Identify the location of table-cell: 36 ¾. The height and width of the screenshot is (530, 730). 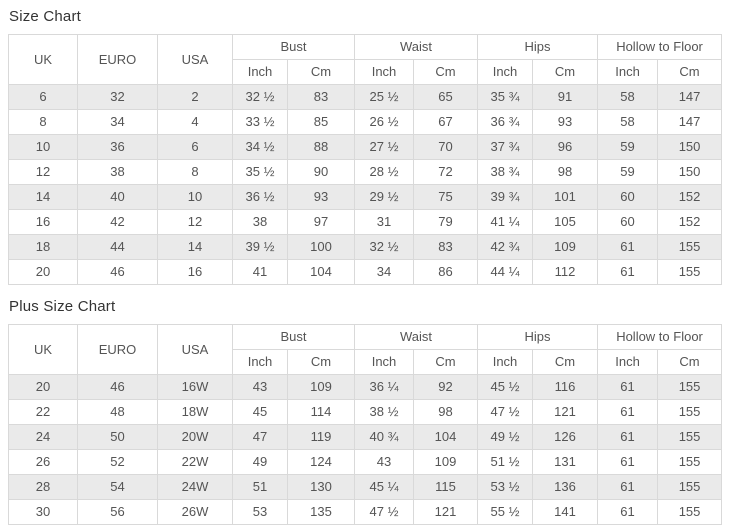
(505, 122).